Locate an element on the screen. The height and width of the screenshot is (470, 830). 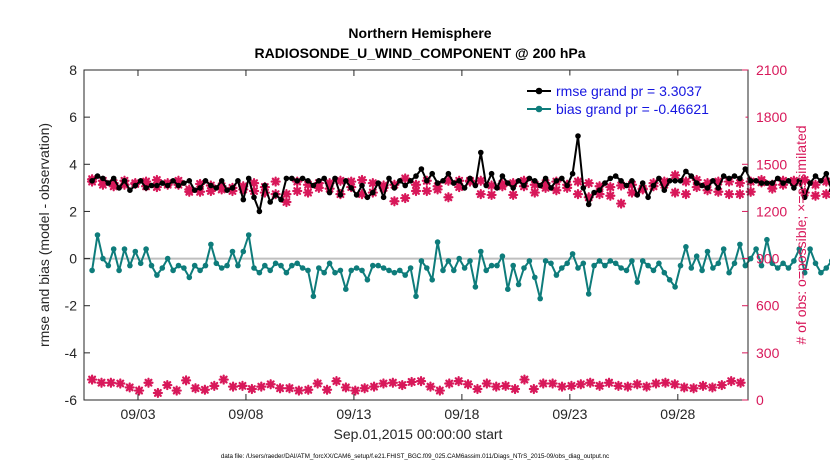
chart-subtitle: RADIOSONDE_U_WIND_COMPONENT @ 200 hPa is located at coordinates (419, 53).